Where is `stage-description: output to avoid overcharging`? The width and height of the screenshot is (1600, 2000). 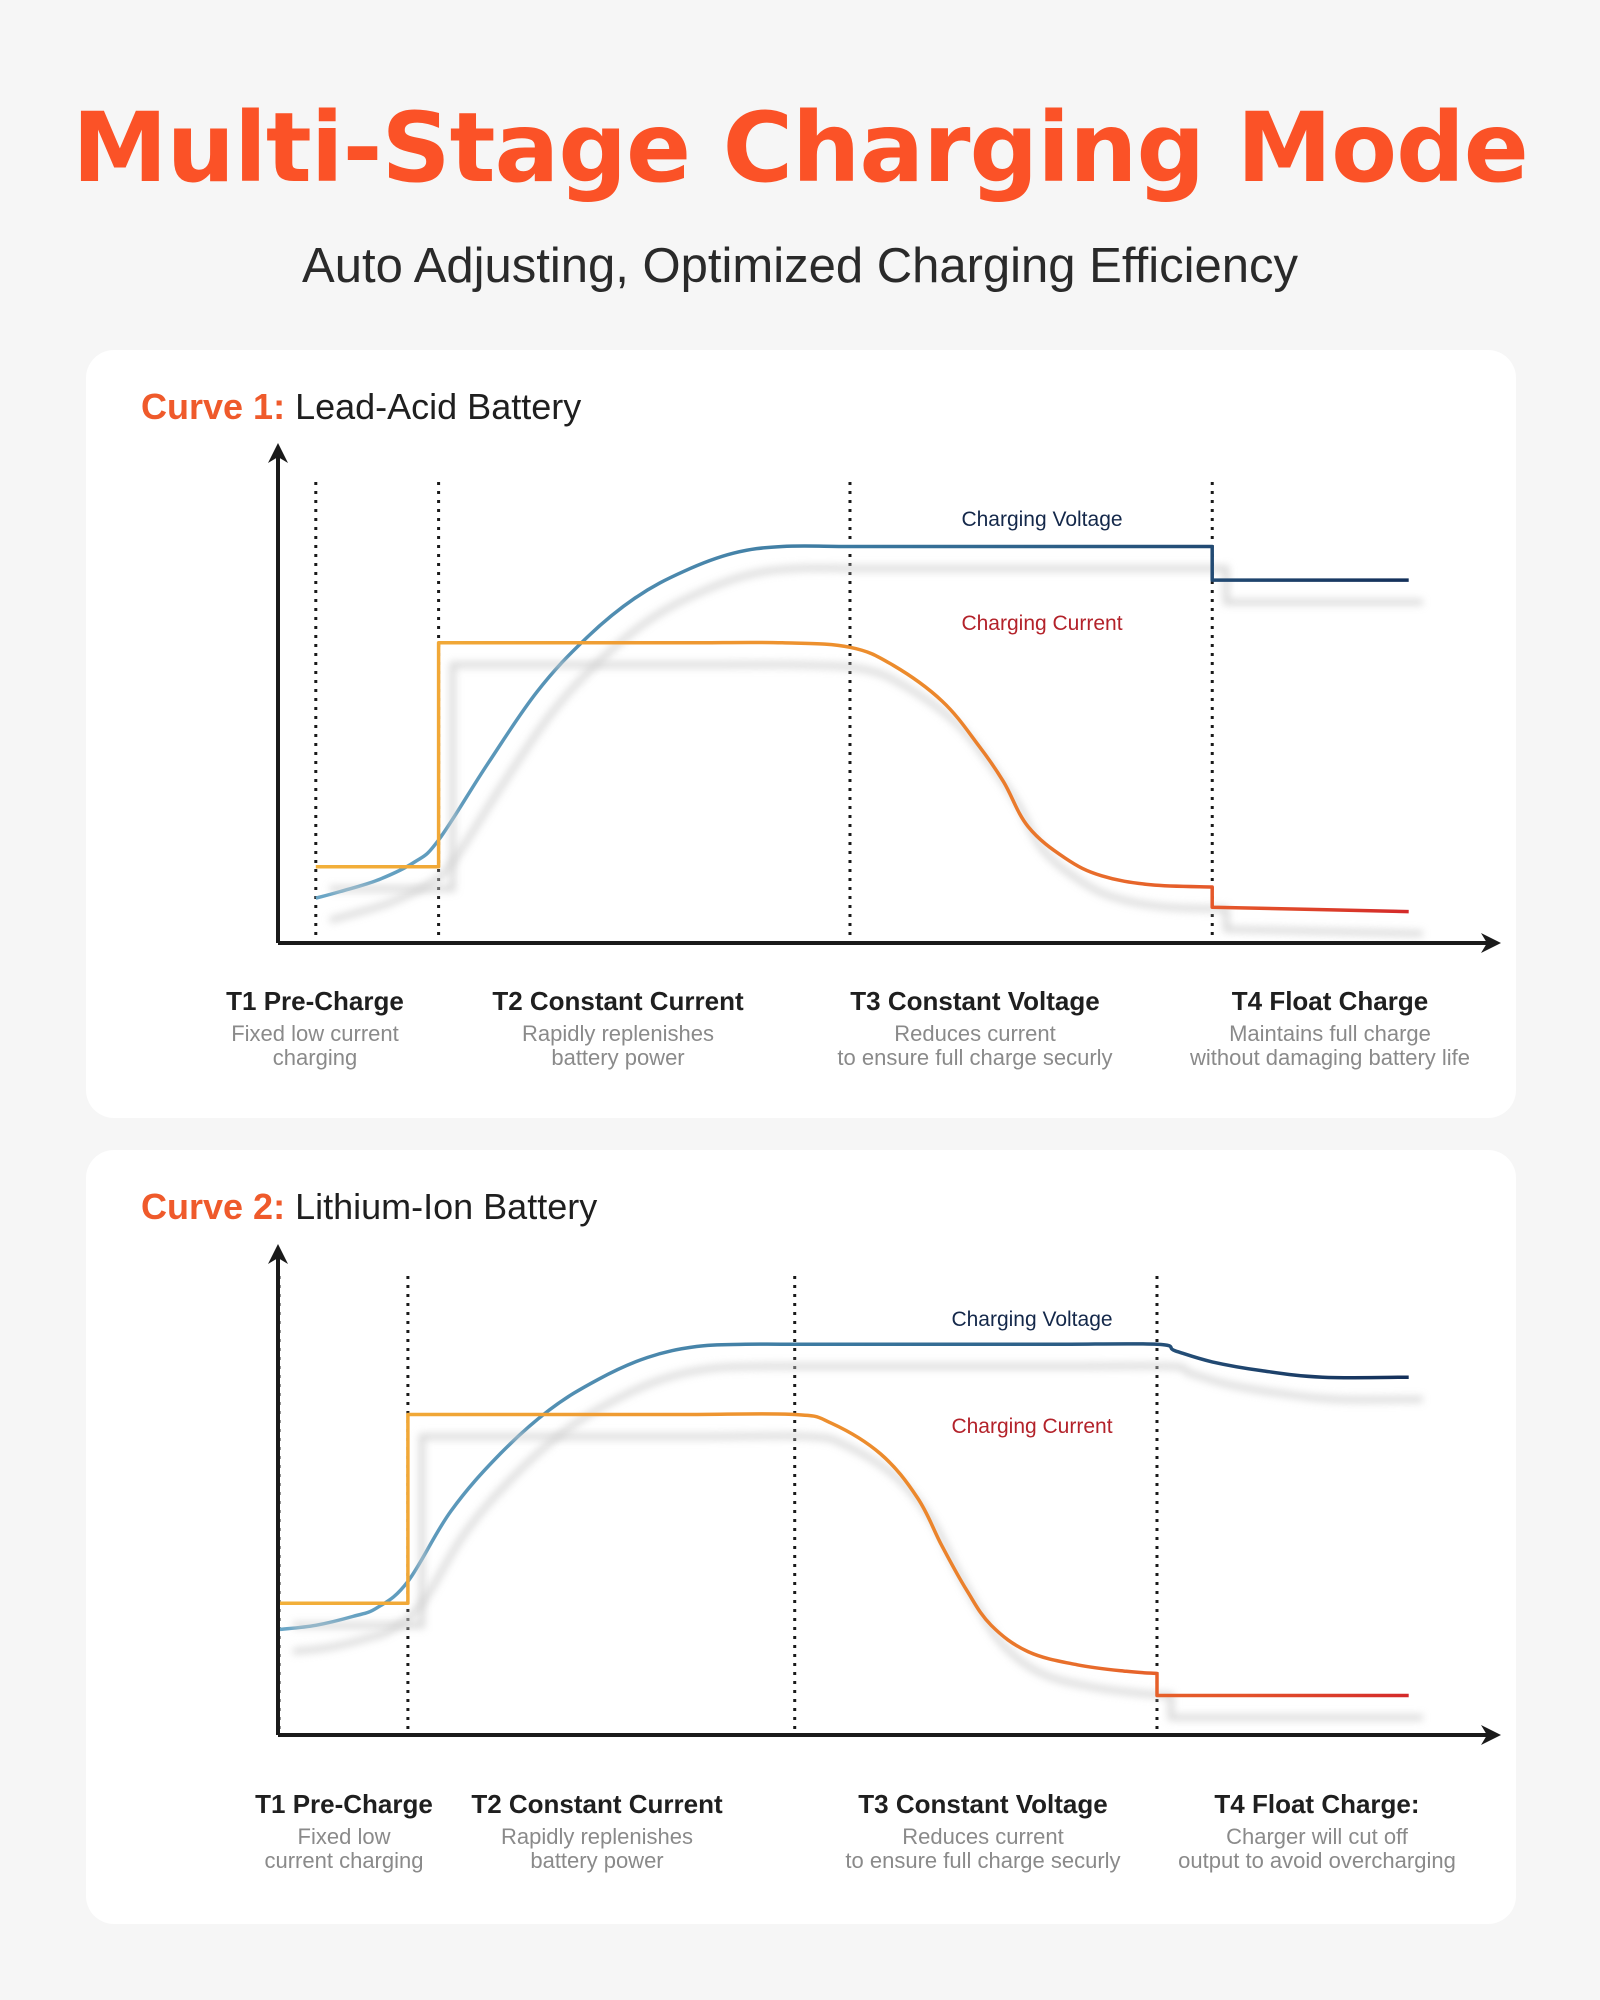 stage-description: output to avoid overcharging is located at coordinates (1317, 1860).